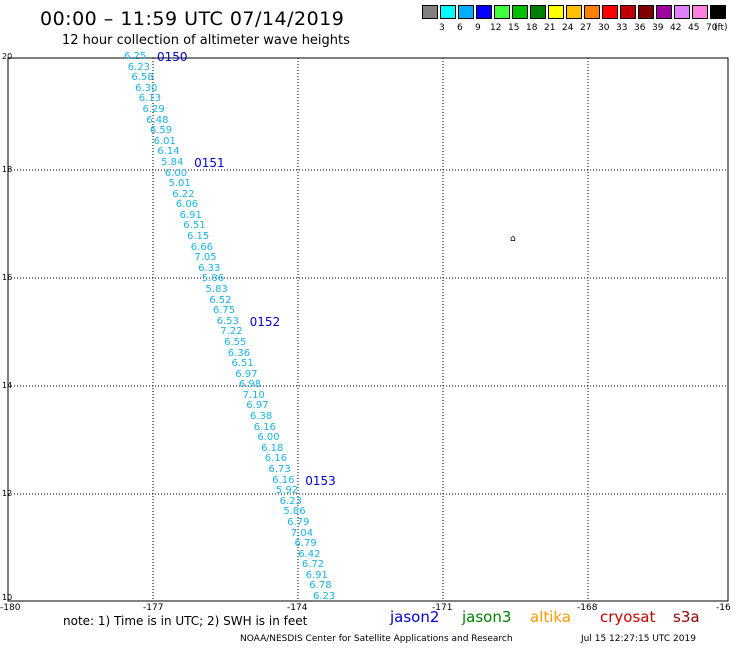 This screenshot has width=740, height=650. What do you see at coordinates (640, 28) in the screenshot?
I see `legend-label: 36` at bounding box center [640, 28].